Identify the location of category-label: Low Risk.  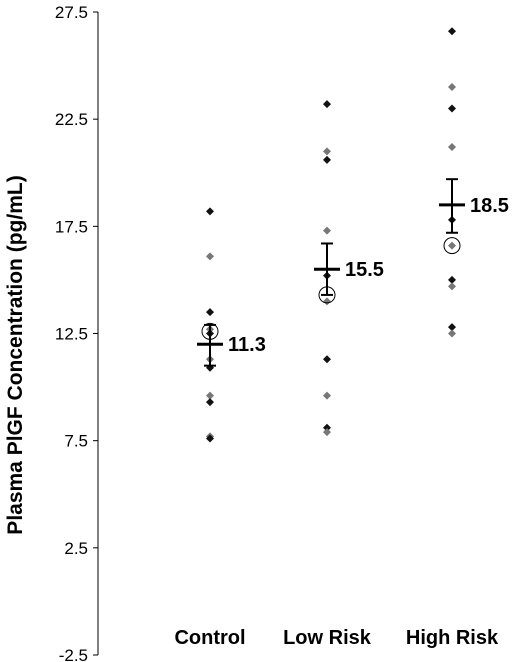
(327, 638).